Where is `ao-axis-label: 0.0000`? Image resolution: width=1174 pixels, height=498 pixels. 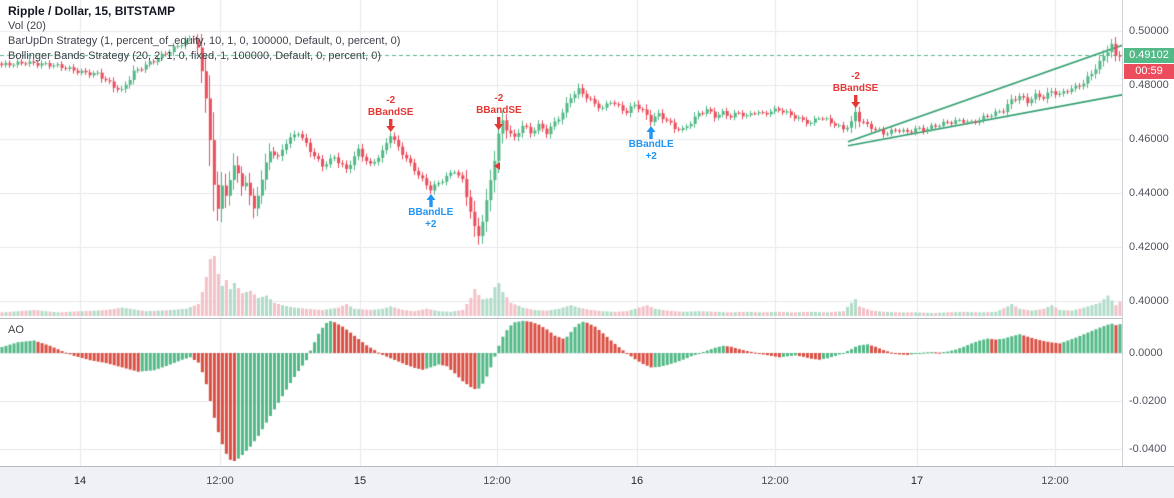
ao-axis-label: 0.0000 is located at coordinates (1146, 353).